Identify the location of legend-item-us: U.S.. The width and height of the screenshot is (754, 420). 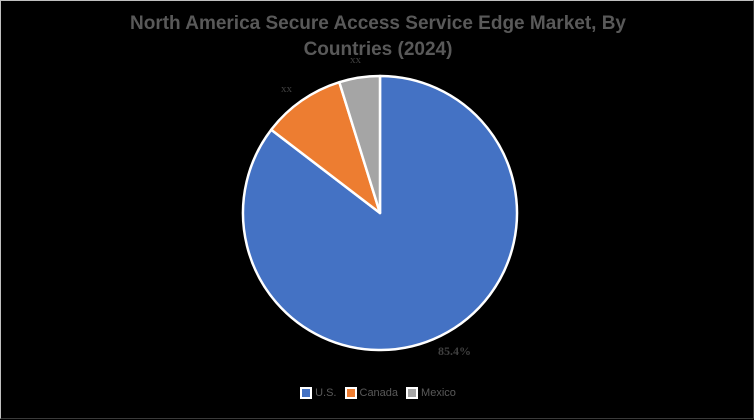
(318, 393).